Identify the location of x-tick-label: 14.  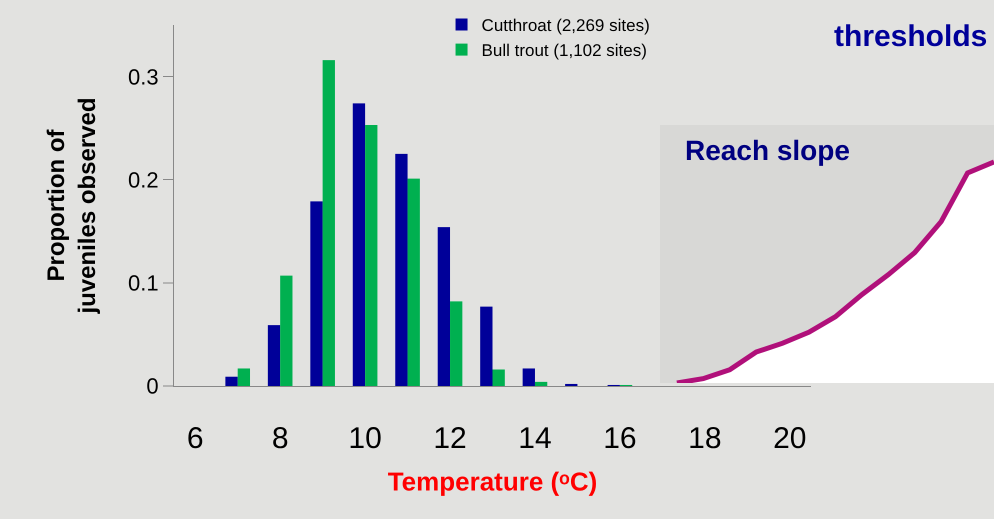
(535, 438).